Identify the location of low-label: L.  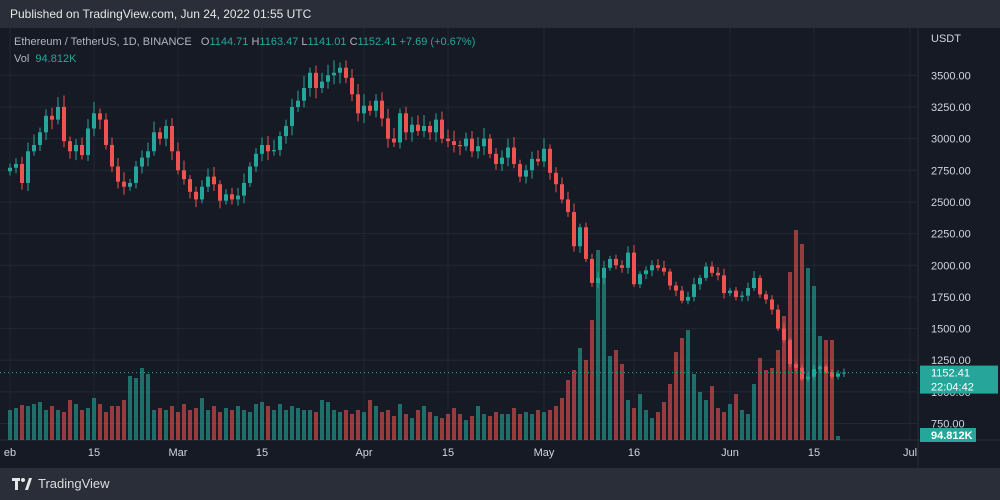
(304, 42).